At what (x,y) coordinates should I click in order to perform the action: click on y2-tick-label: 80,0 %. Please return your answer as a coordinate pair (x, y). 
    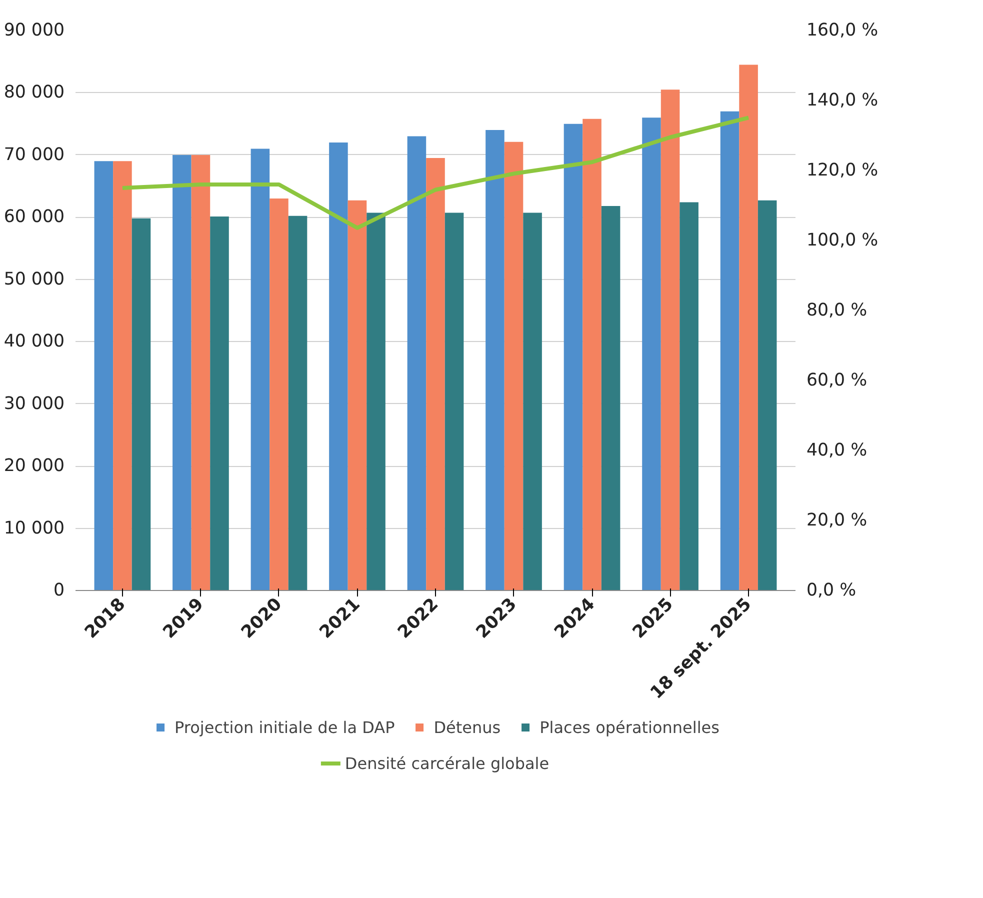
    Looking at the image, I should click on (837, 310).